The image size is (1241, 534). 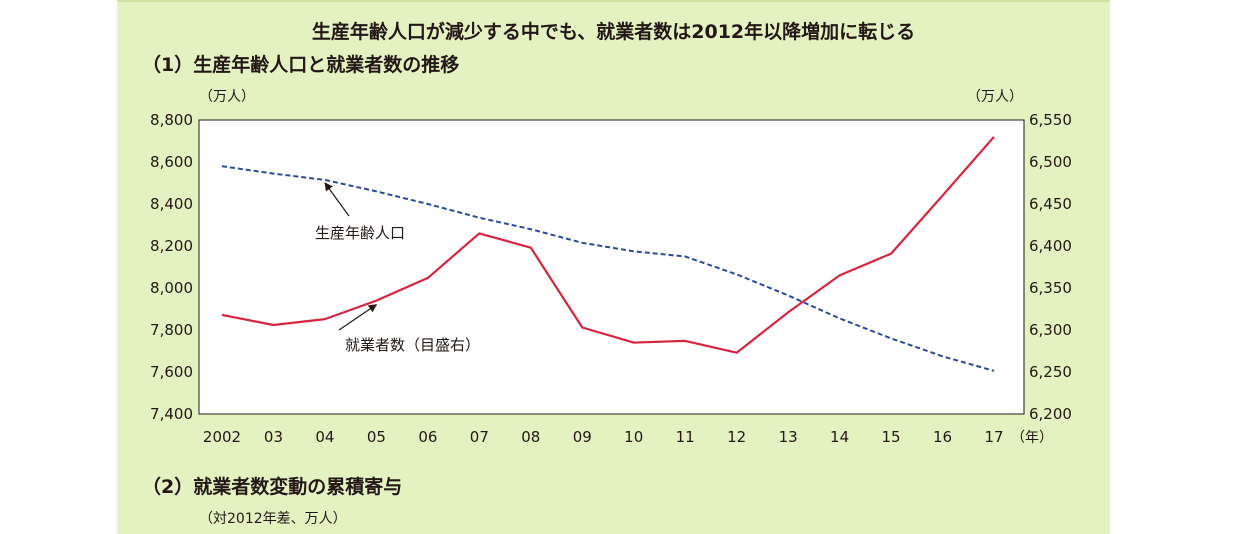 What do you see at coordinates (1050, 267) in the screenshot?
I see `right-axis-ticks: 6,200 6,250 6,300 6,350 6,400 6,450 6,500 6,550` at bounding box center [1050, 267].